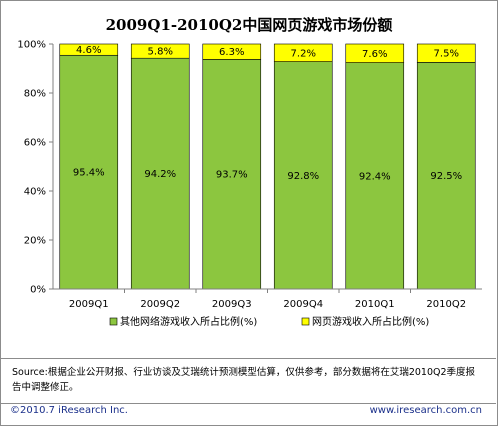 The width and height of the screenshot is (498, 426). What do you see at coordinates (249, 25) in the screenshot?
I see `chart-title: 2009Q1-2010Q2中国网页游戏市场份额` at bounding box center [249, 25].